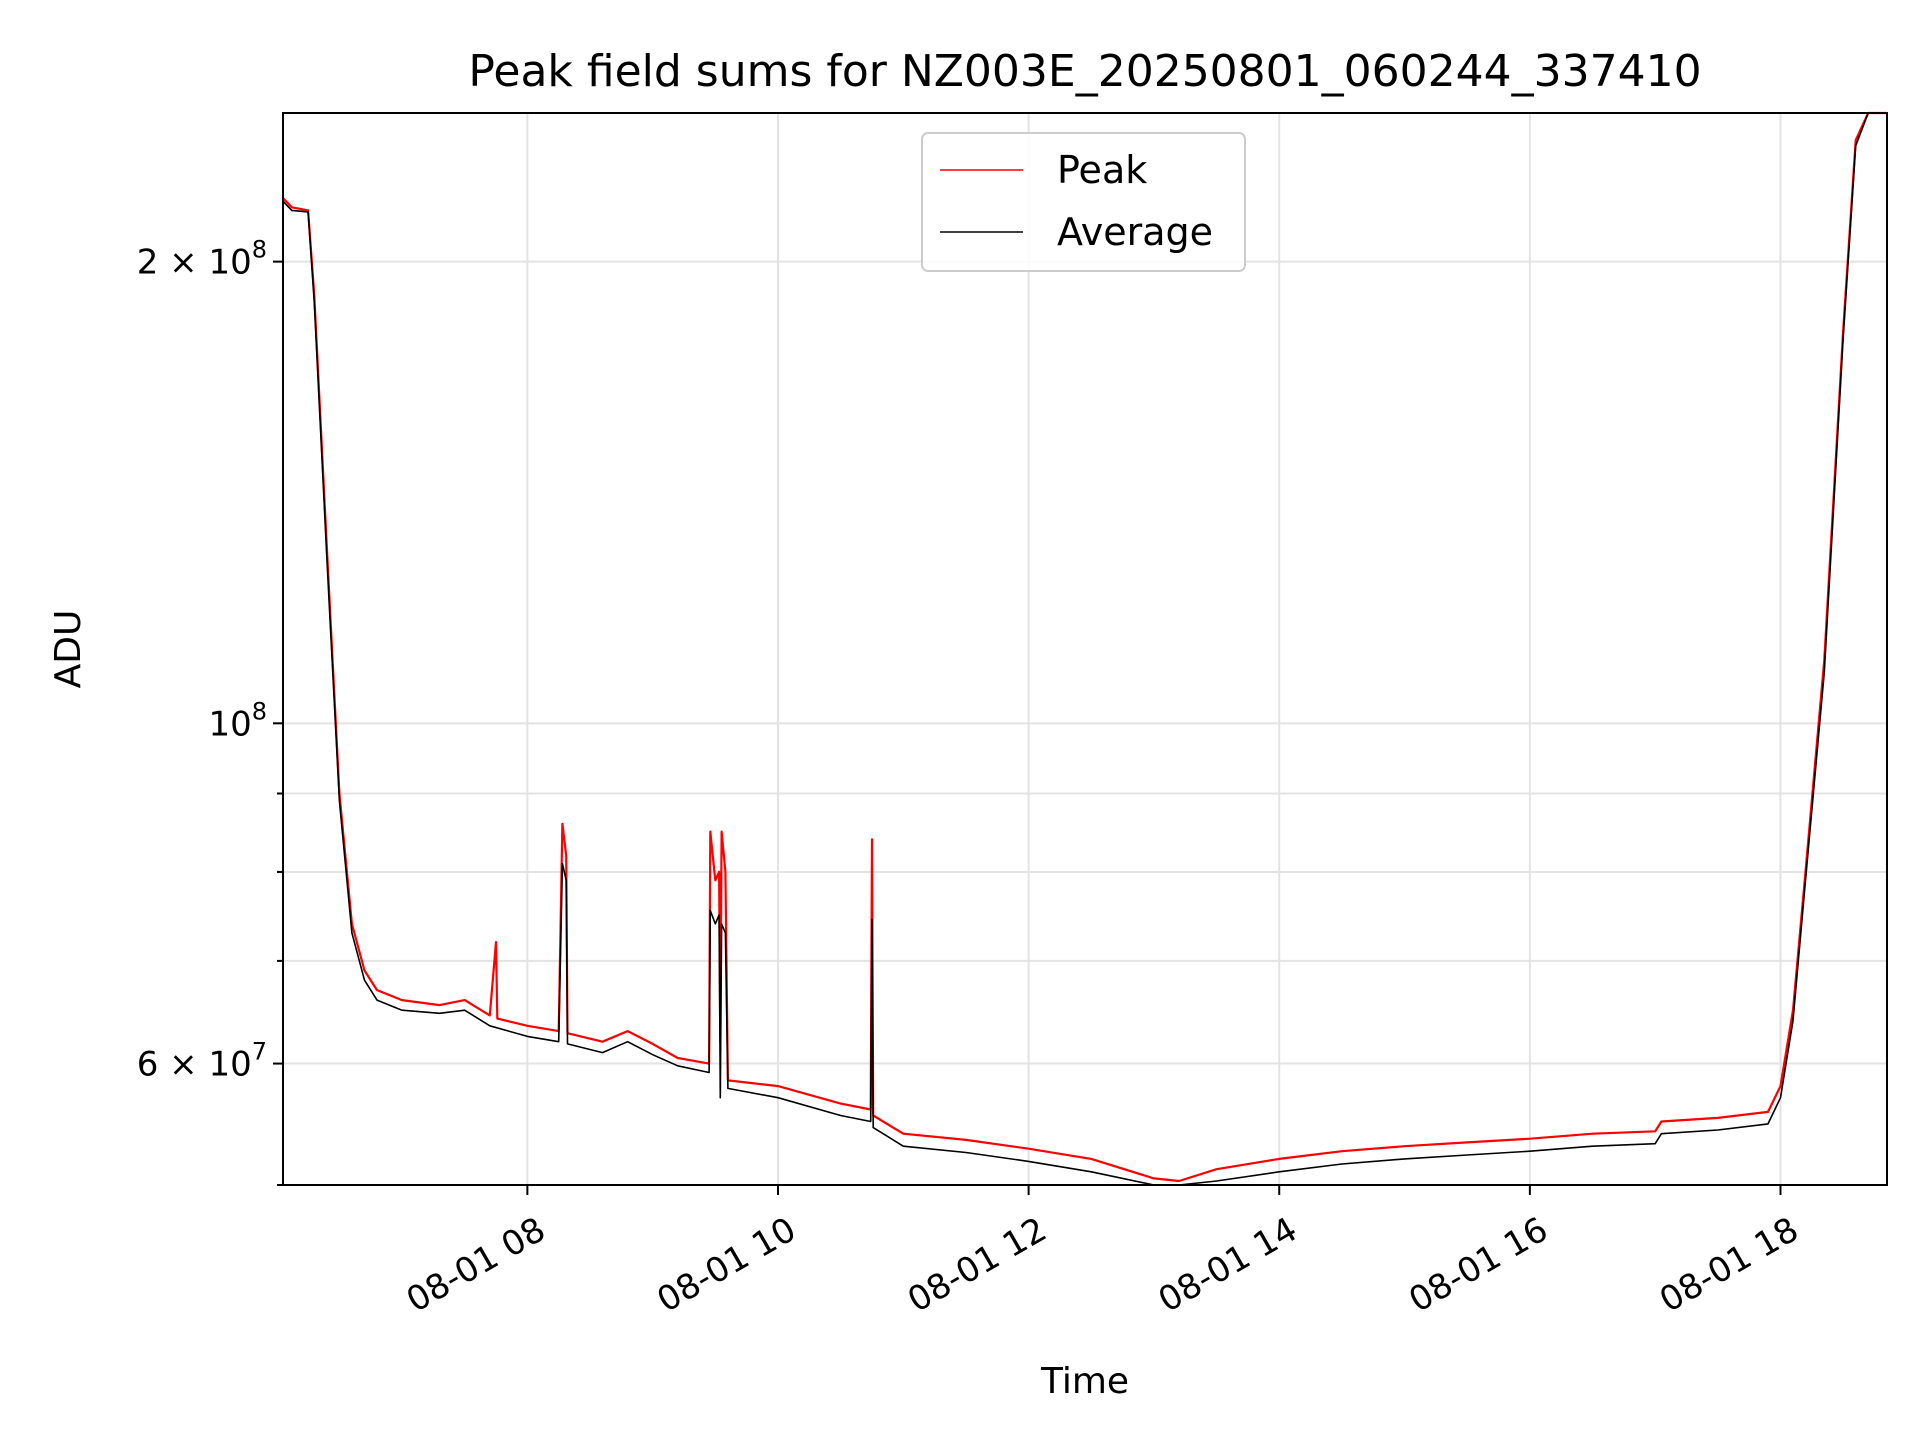 This screenshot has height=1440, width=1920. What do you see at coordinates (202, 1061) in the screenshot?
I see `y-tick-label: 6 × 107` at bounding box center [202, 1061].